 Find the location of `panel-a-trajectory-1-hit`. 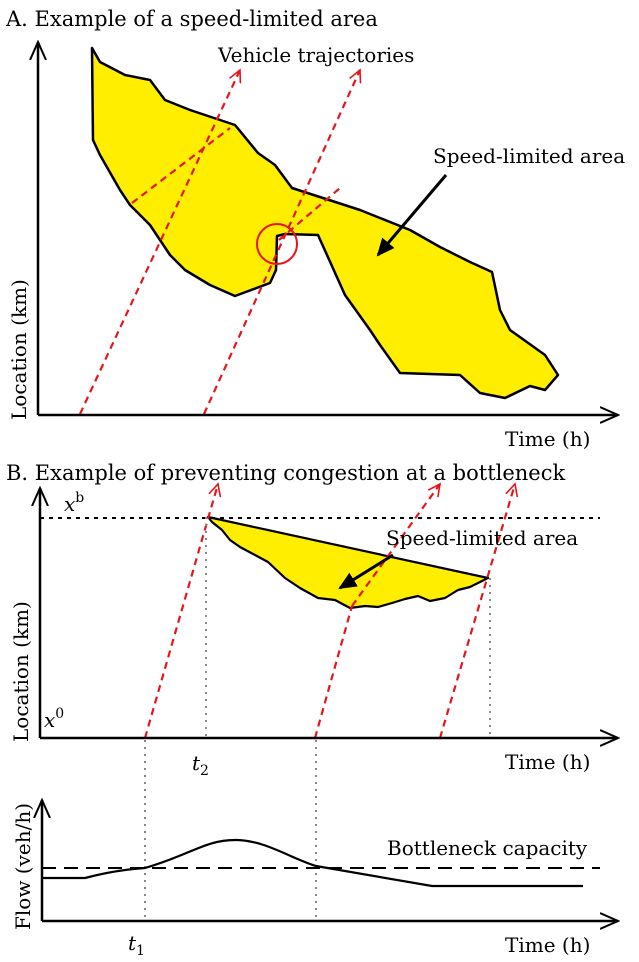

panel-a-trajectory-1-hit is located at coordinates (181, 165).